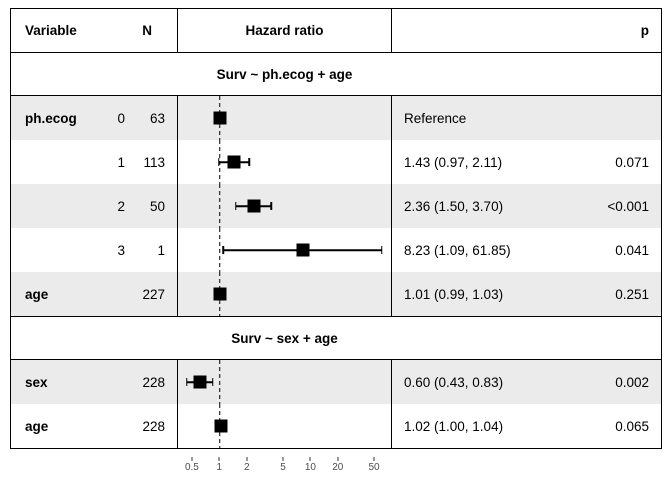 This screenshot has width=672, height=480. I want to click on axis-tick-label: 1, so click(219, 467).